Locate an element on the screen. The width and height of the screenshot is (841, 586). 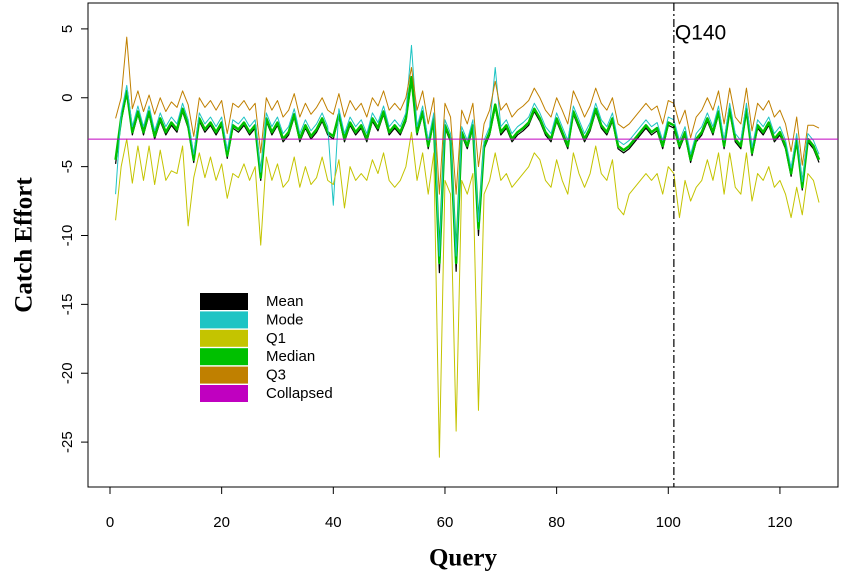
legend-label: Q1 is located at coordinates (276, 338).